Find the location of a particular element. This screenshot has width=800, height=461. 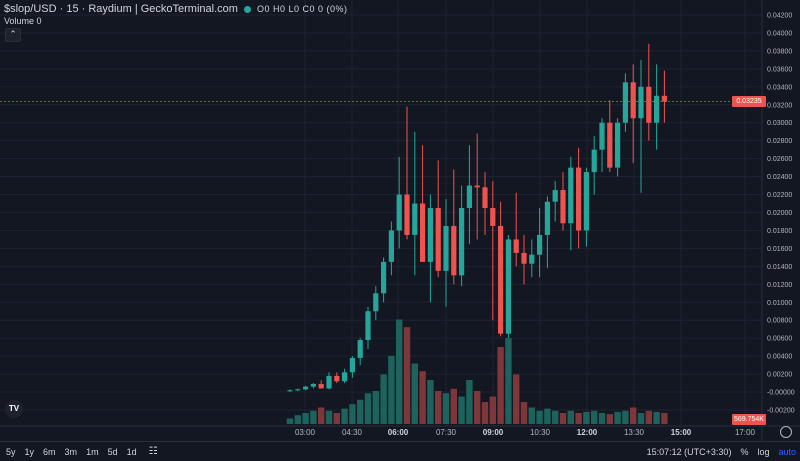

last-price-tag: 0.03235 is located at coordinates (749, 101).